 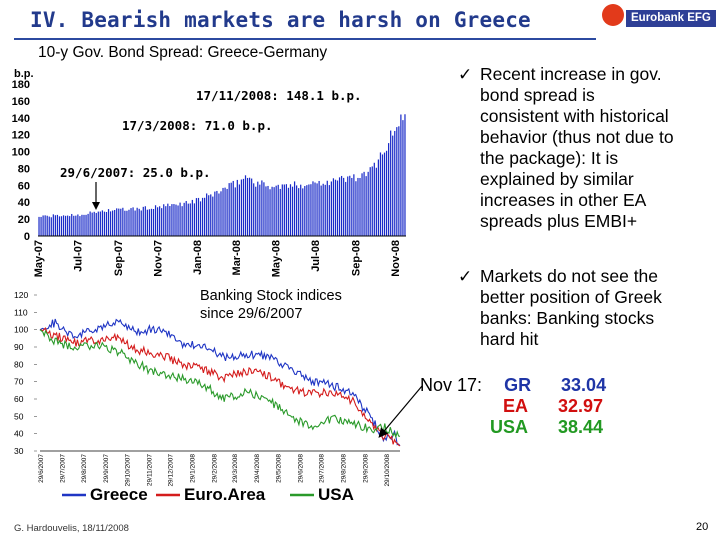 I want to click on bullet-line: spreads plus EMBI+, so click(x=559, y=221).